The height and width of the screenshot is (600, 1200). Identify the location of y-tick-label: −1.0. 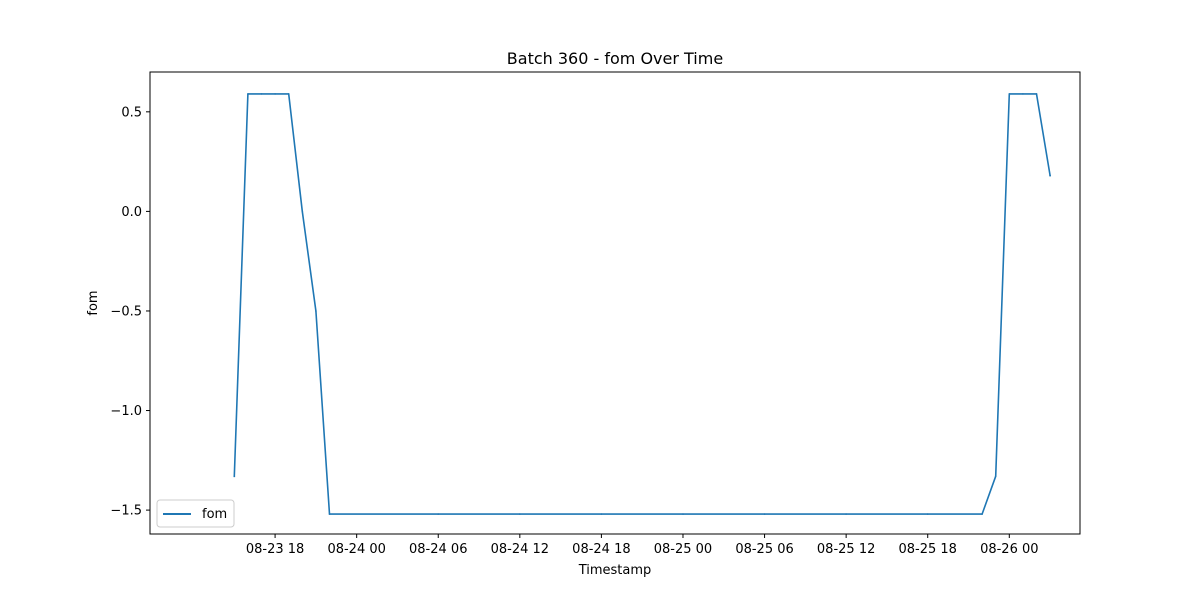
(126, 411).